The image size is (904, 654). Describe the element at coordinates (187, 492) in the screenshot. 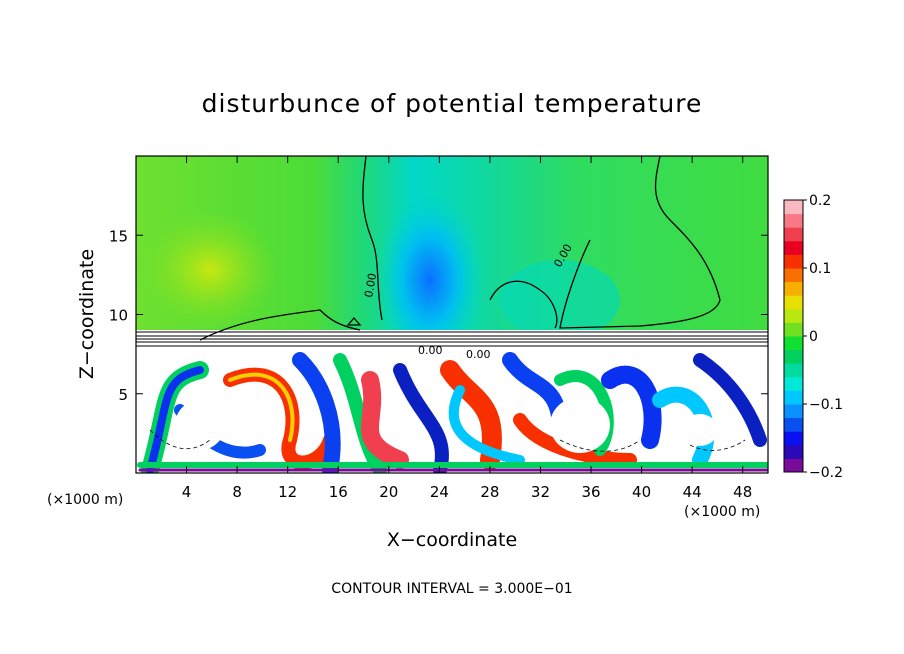

I see `x-tick-label: 4` at that location.